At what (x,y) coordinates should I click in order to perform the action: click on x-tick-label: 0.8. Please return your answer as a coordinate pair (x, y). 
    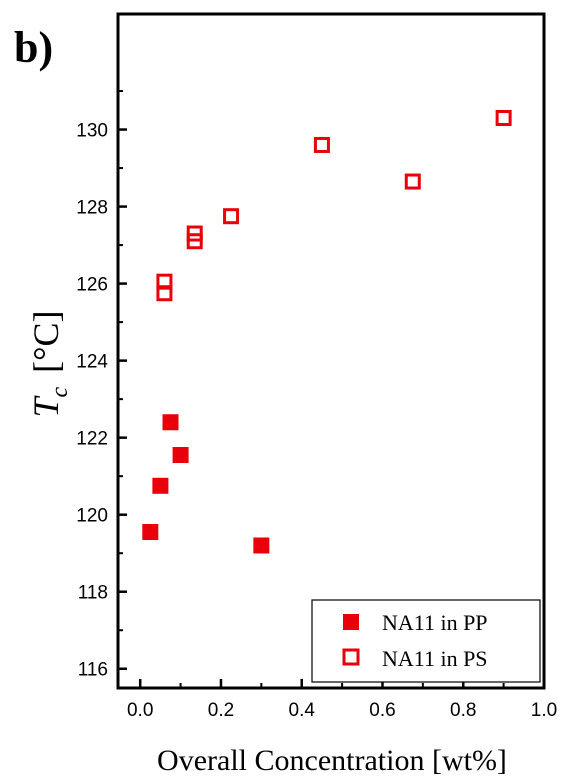
    Looking at the image, I should click on (463, 710).